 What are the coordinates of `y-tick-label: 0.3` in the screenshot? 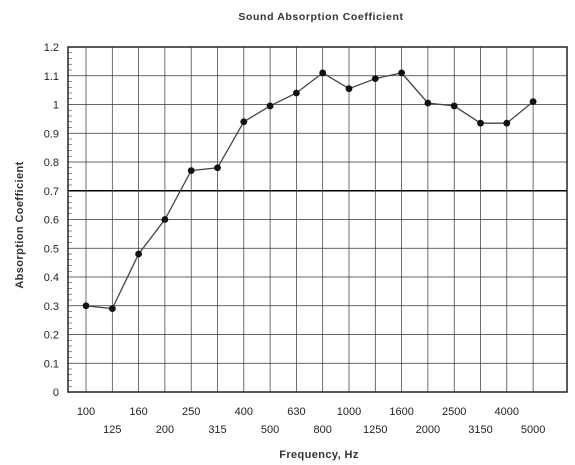 It's located at (51, 307).